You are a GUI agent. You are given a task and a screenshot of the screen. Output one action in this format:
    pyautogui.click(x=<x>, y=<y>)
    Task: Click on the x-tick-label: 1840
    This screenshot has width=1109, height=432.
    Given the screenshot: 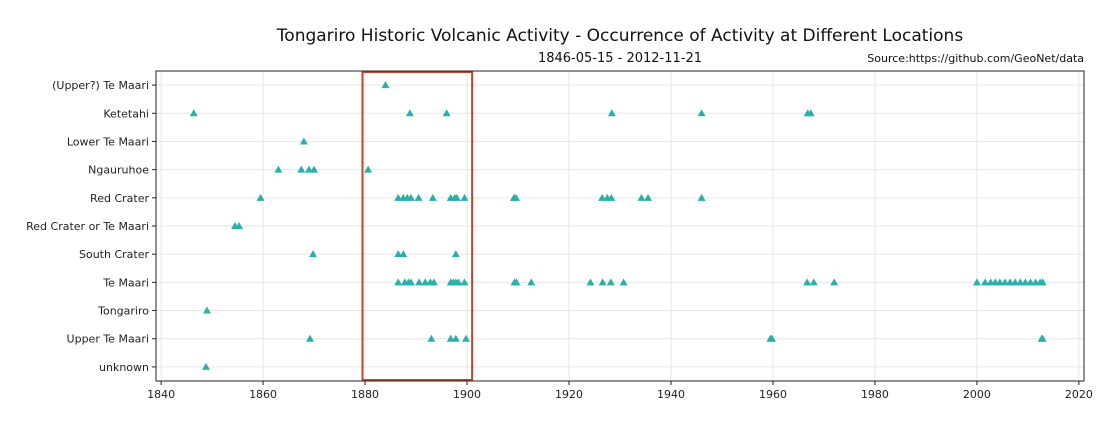 What is the action you would take?
    pyautogui.click(x=161, y=394)
    